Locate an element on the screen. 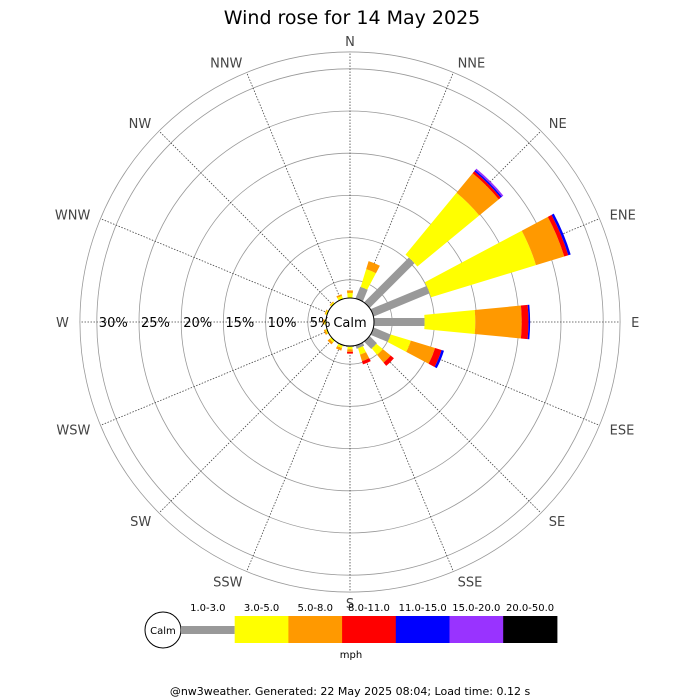 The image size is (700, 700). bar-wnw-3.0-5.0 is located at coordinates (327, 312).